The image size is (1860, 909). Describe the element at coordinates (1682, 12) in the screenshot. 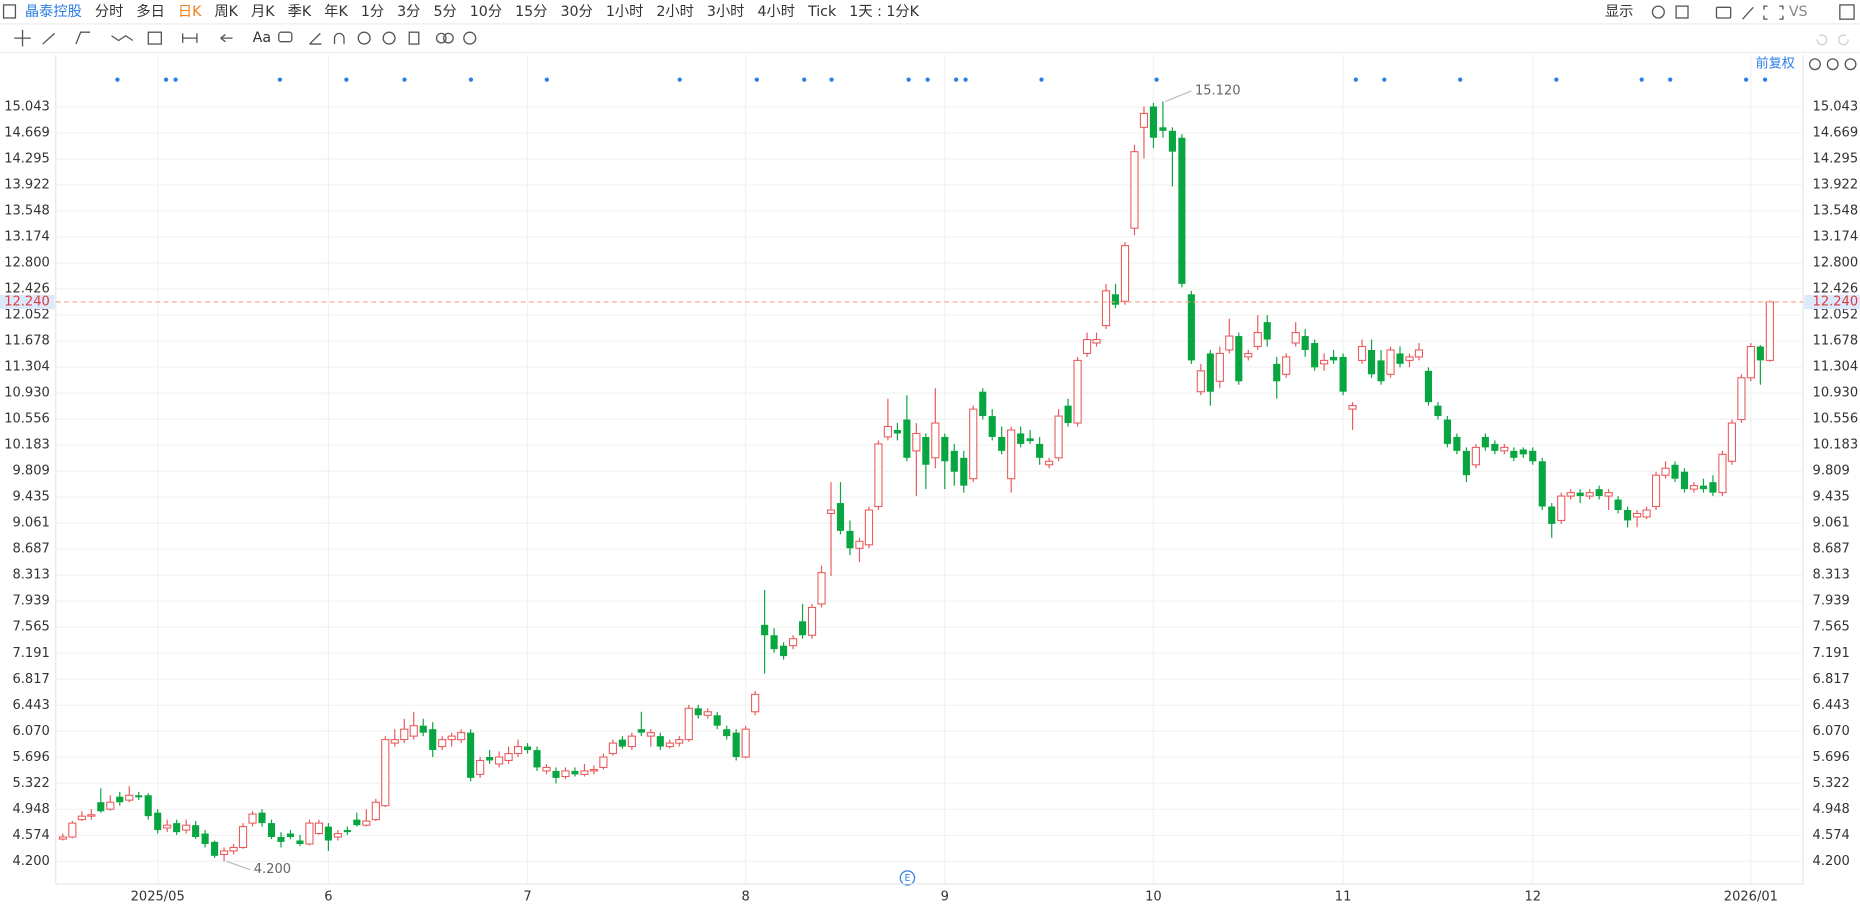

I see `layout-button` at that location.